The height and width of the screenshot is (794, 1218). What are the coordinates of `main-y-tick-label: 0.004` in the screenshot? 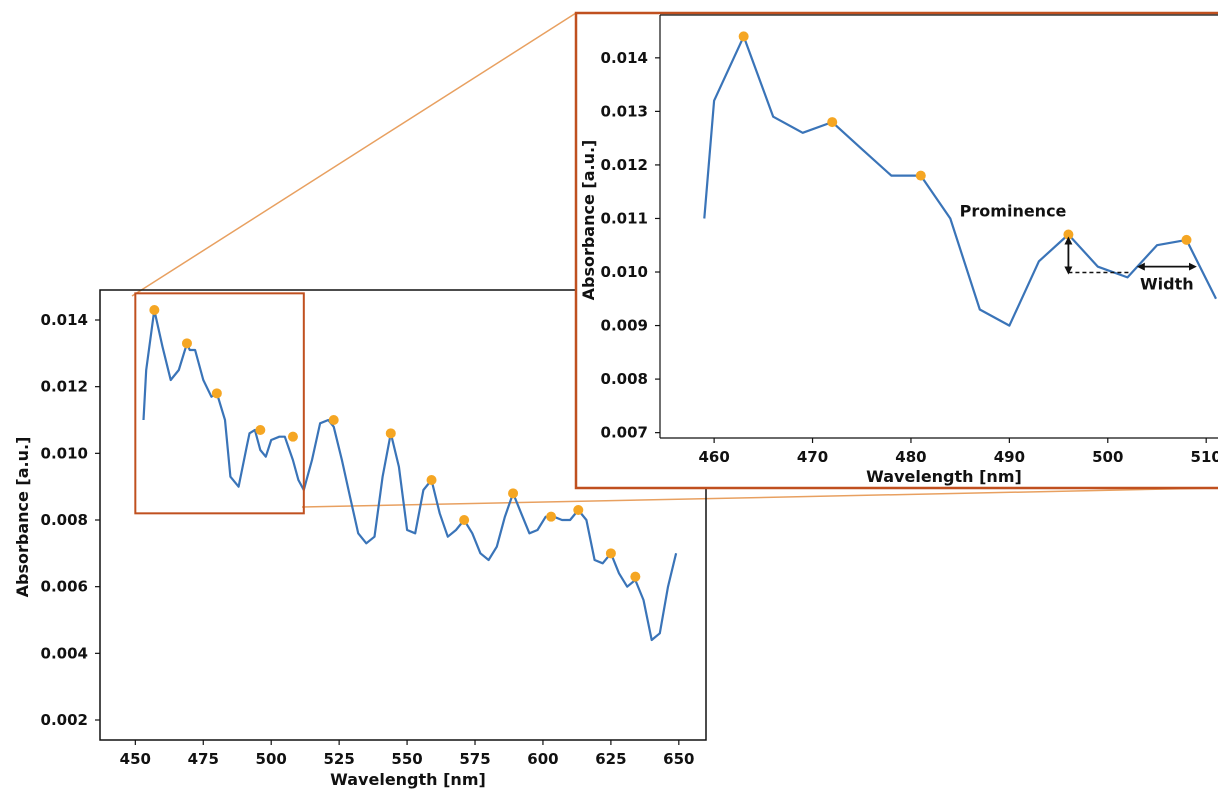 It's located at (64, 653).